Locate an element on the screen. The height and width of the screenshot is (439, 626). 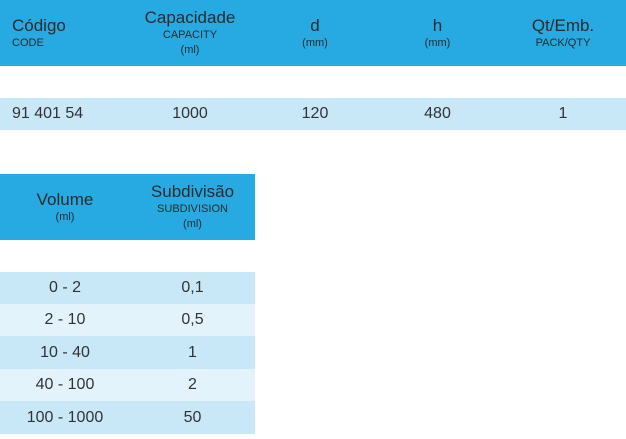
header-capacity-sublabel: CAPACITY is located at coordinates (190, 35).